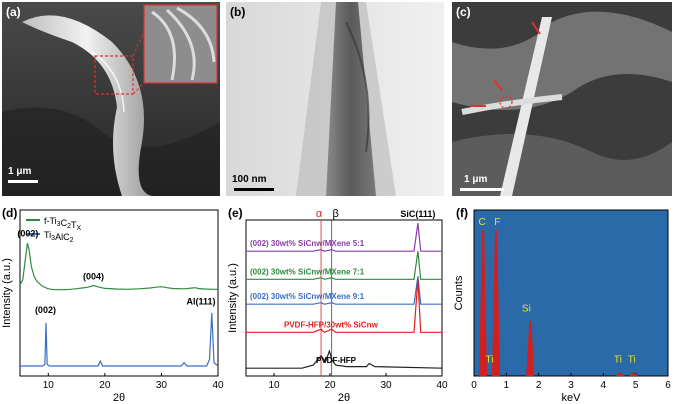 The height and width of the screenshot is (404, 674). Describe the element at coordinates (114, 75) in the screenshot. I see `zoom-region-box` at that location.